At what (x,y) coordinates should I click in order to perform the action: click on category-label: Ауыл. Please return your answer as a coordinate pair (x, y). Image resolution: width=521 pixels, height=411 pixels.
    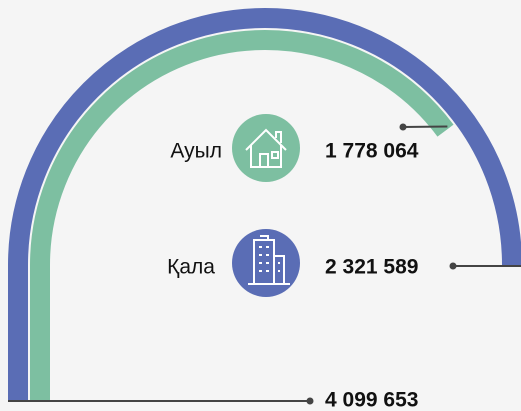
    Looking at the image, I should click on (196, 151).